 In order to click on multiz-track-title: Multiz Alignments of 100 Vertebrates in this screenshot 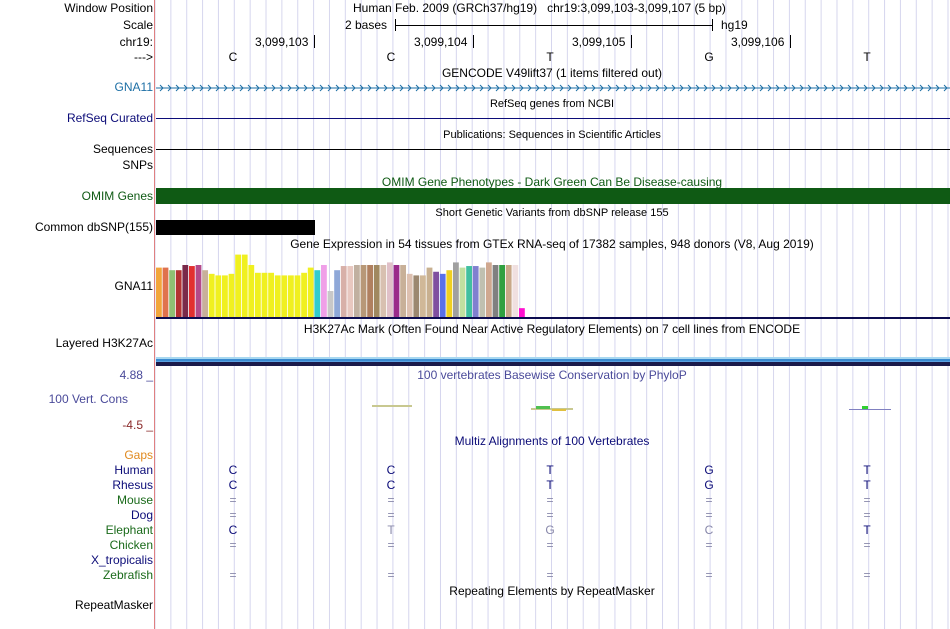, I will do `click(552, 441)`.